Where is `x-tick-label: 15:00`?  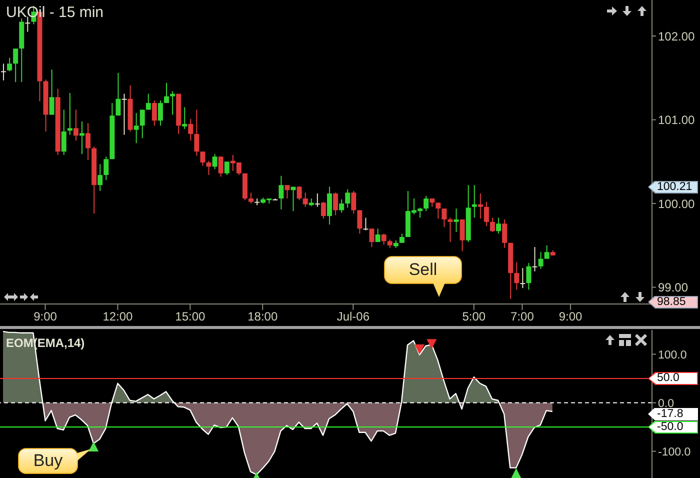 x-tick-label: 15:00 is located at coordinates (190, 317).